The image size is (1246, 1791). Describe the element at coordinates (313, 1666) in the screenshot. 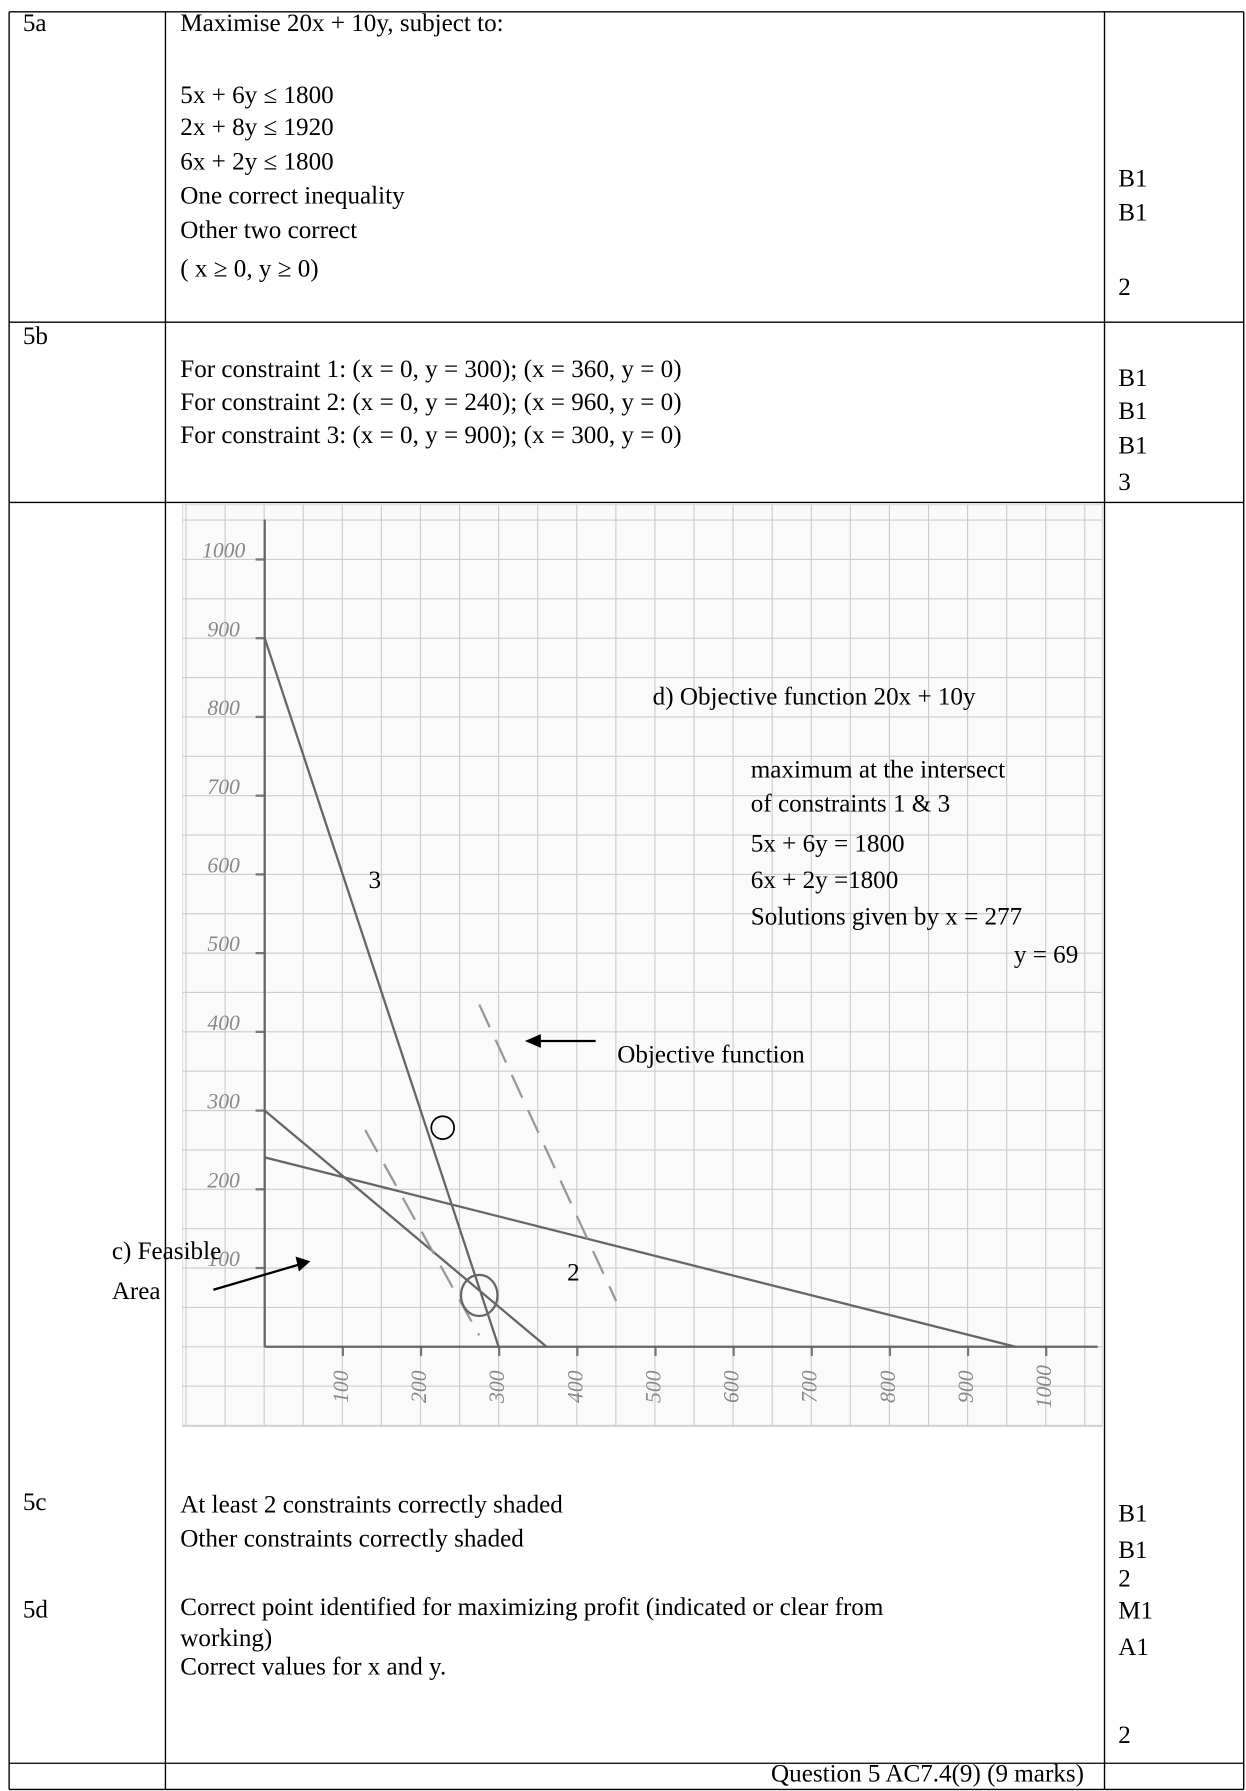

I see `scheme-line: Correct values for x and y.` at that location.